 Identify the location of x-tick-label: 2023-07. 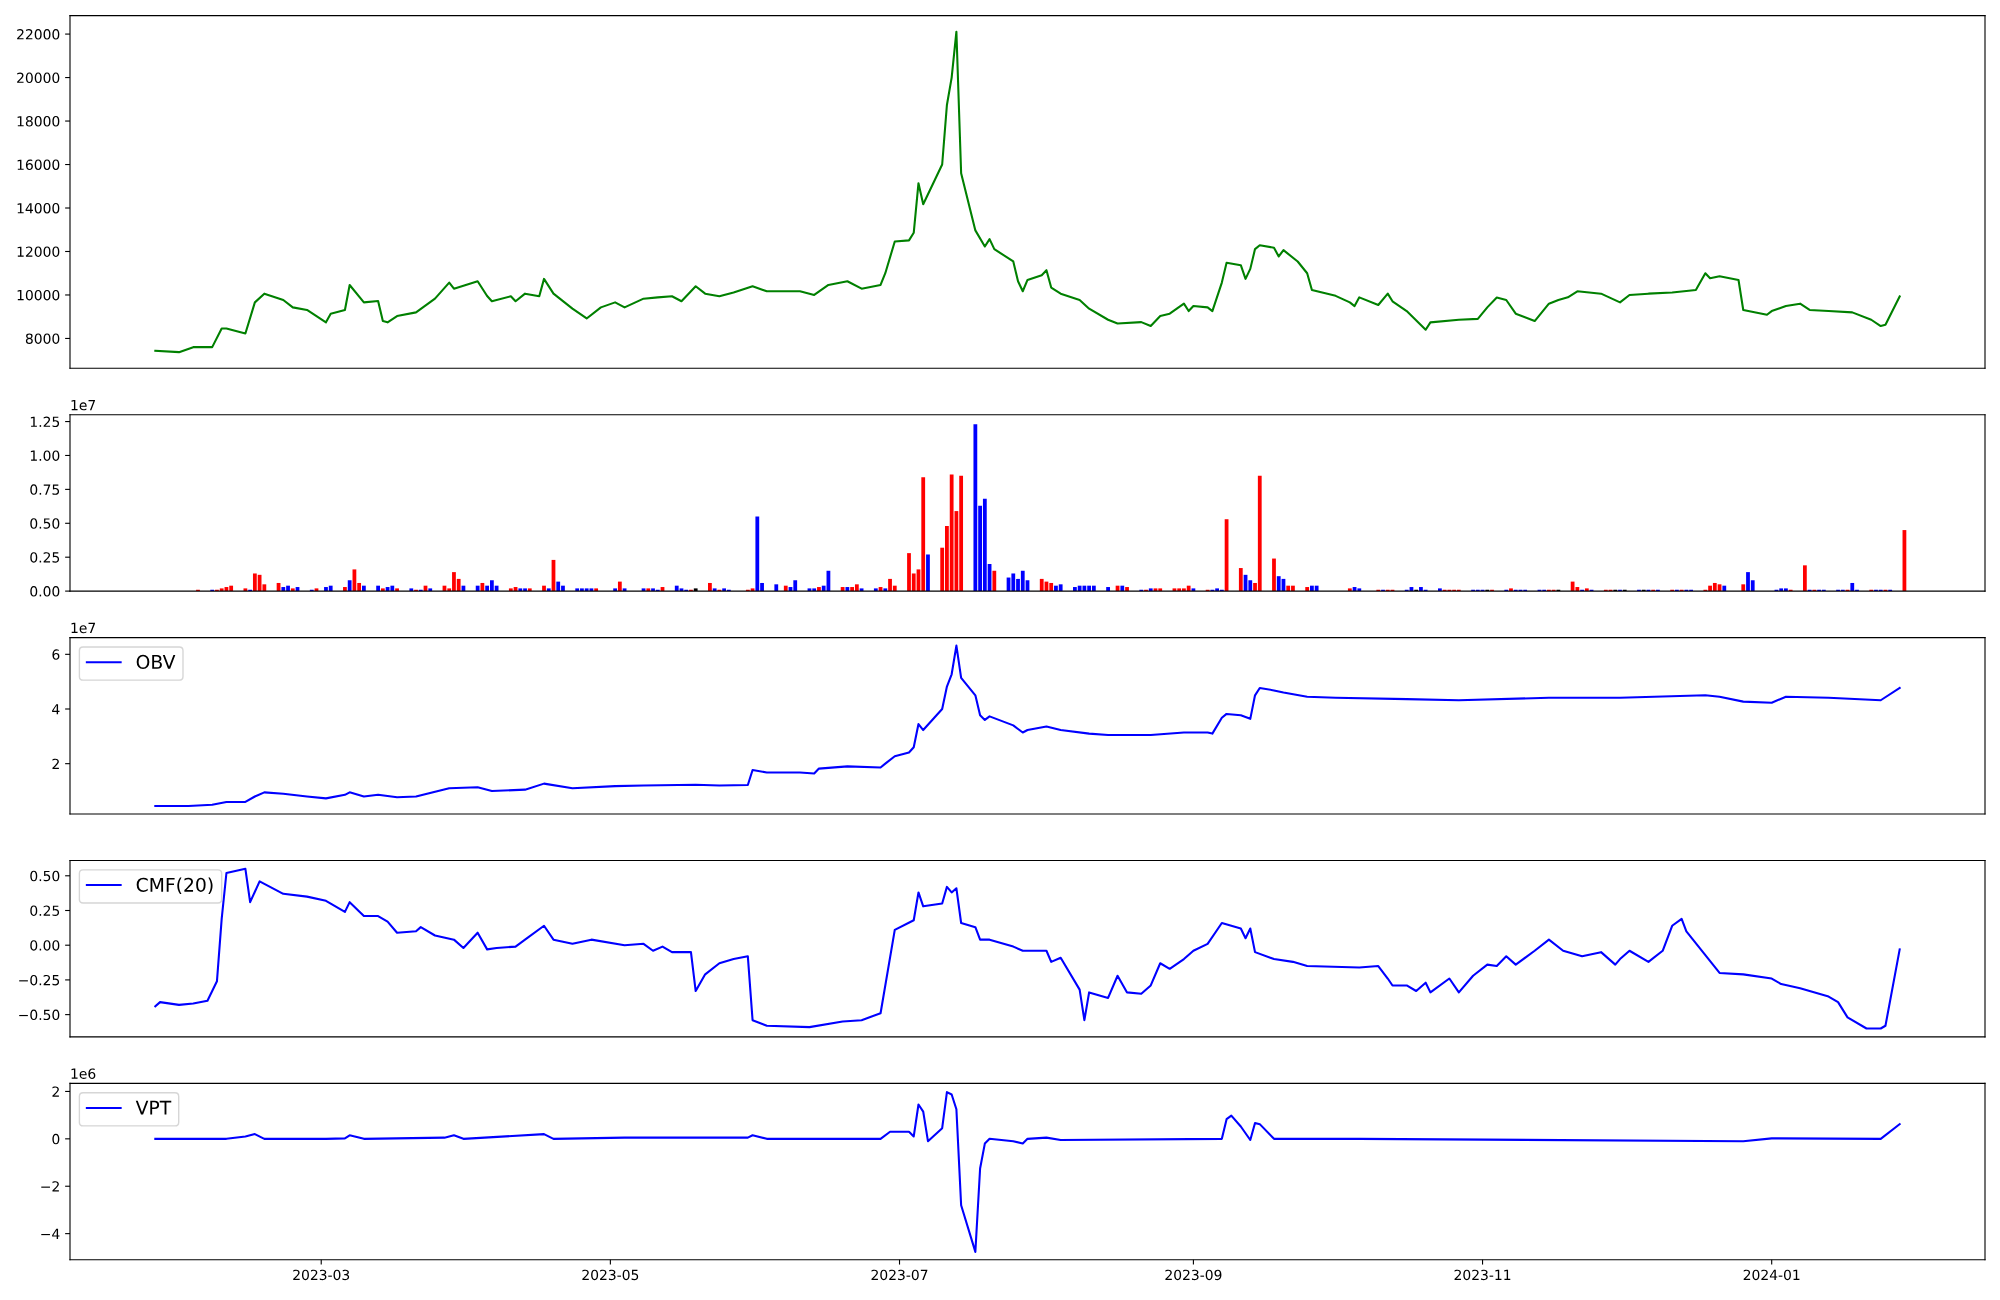
(899, 1275).